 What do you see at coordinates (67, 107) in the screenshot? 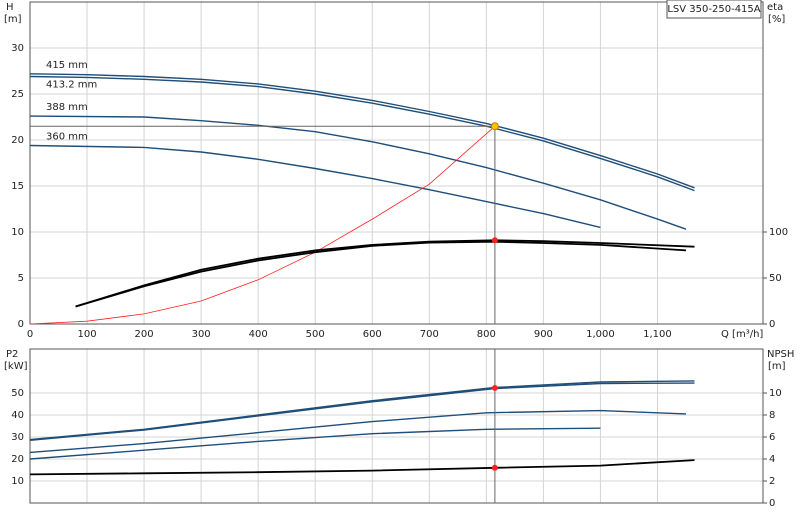
I see `curve-label: 388 mm` at bounding box center [67, 107].